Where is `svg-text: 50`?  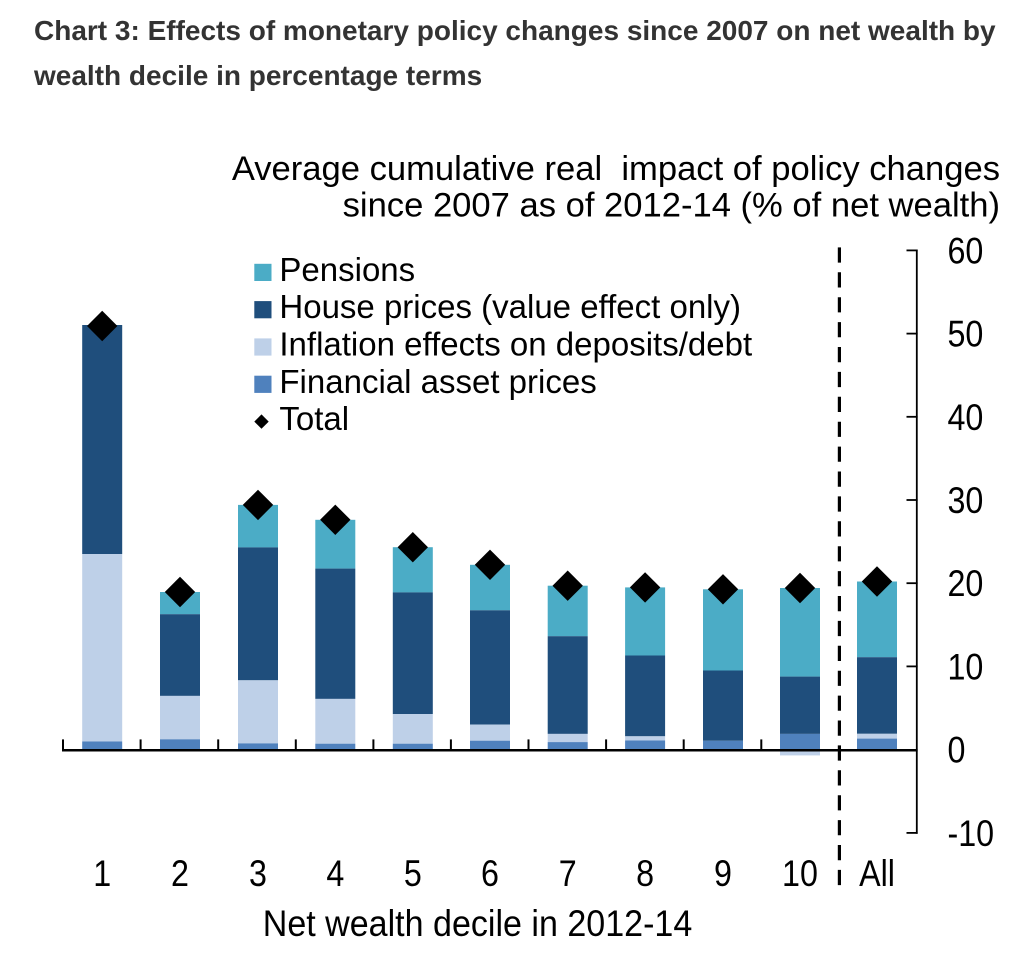 svg-text: 50 is located at coordinates (966, 334).